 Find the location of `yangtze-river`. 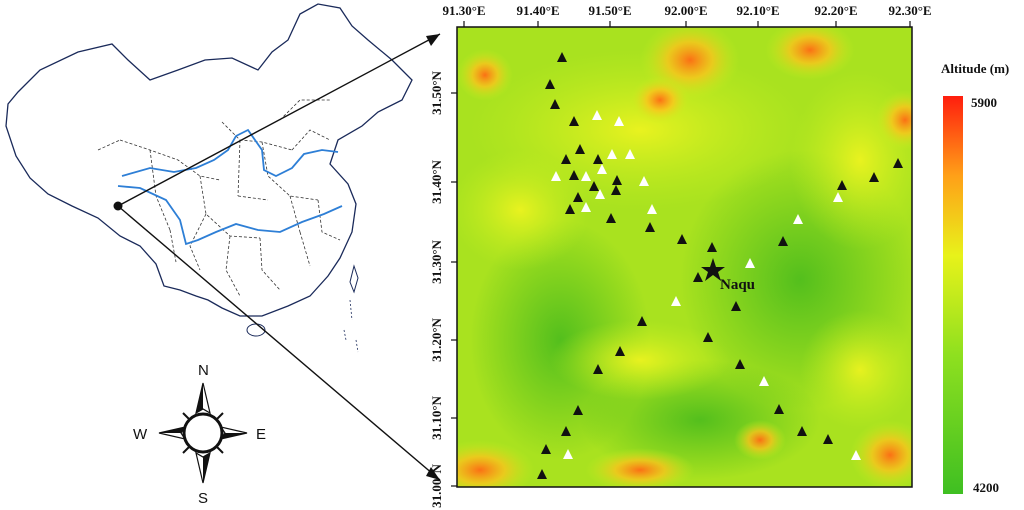

yangtze-river is located at coordinates (230, 215).